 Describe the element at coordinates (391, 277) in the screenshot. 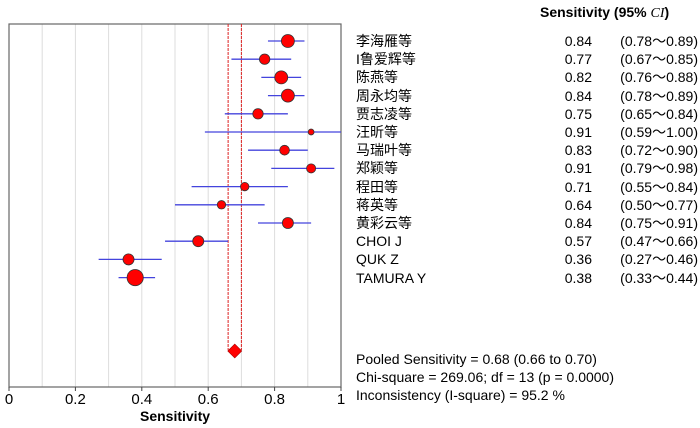

I see `study-name: TAMURA Y` at that location.